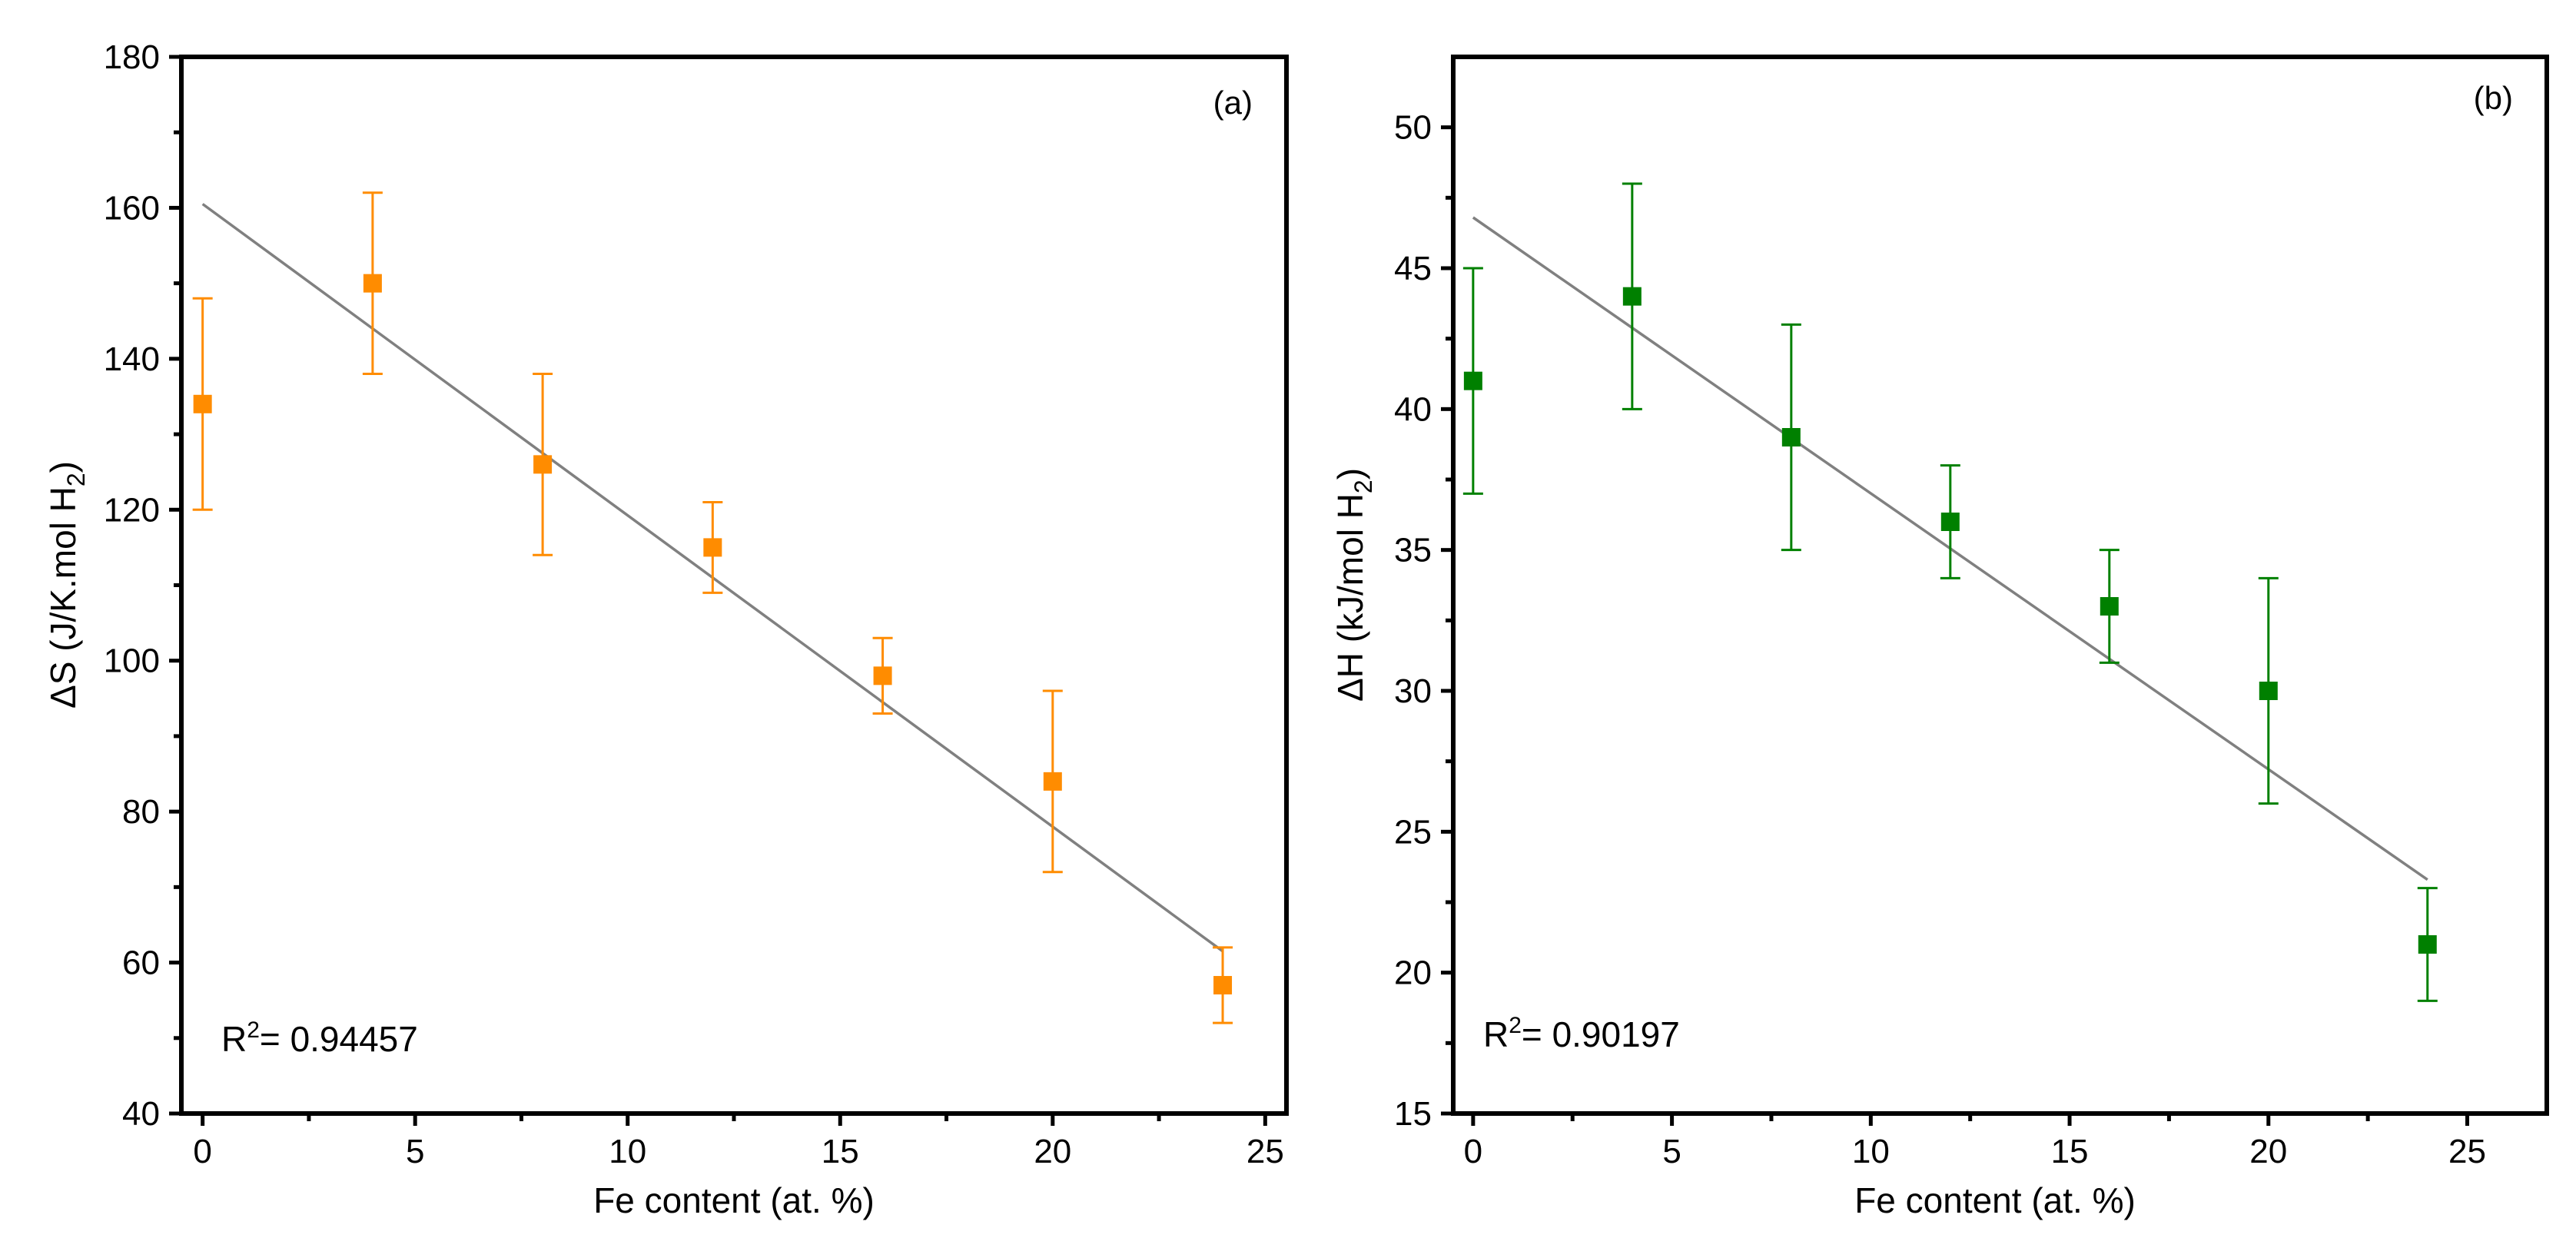 This screenshot has height=1248, width=2576. I want to click on y-tick-label-a: 120, so click(132, 510).